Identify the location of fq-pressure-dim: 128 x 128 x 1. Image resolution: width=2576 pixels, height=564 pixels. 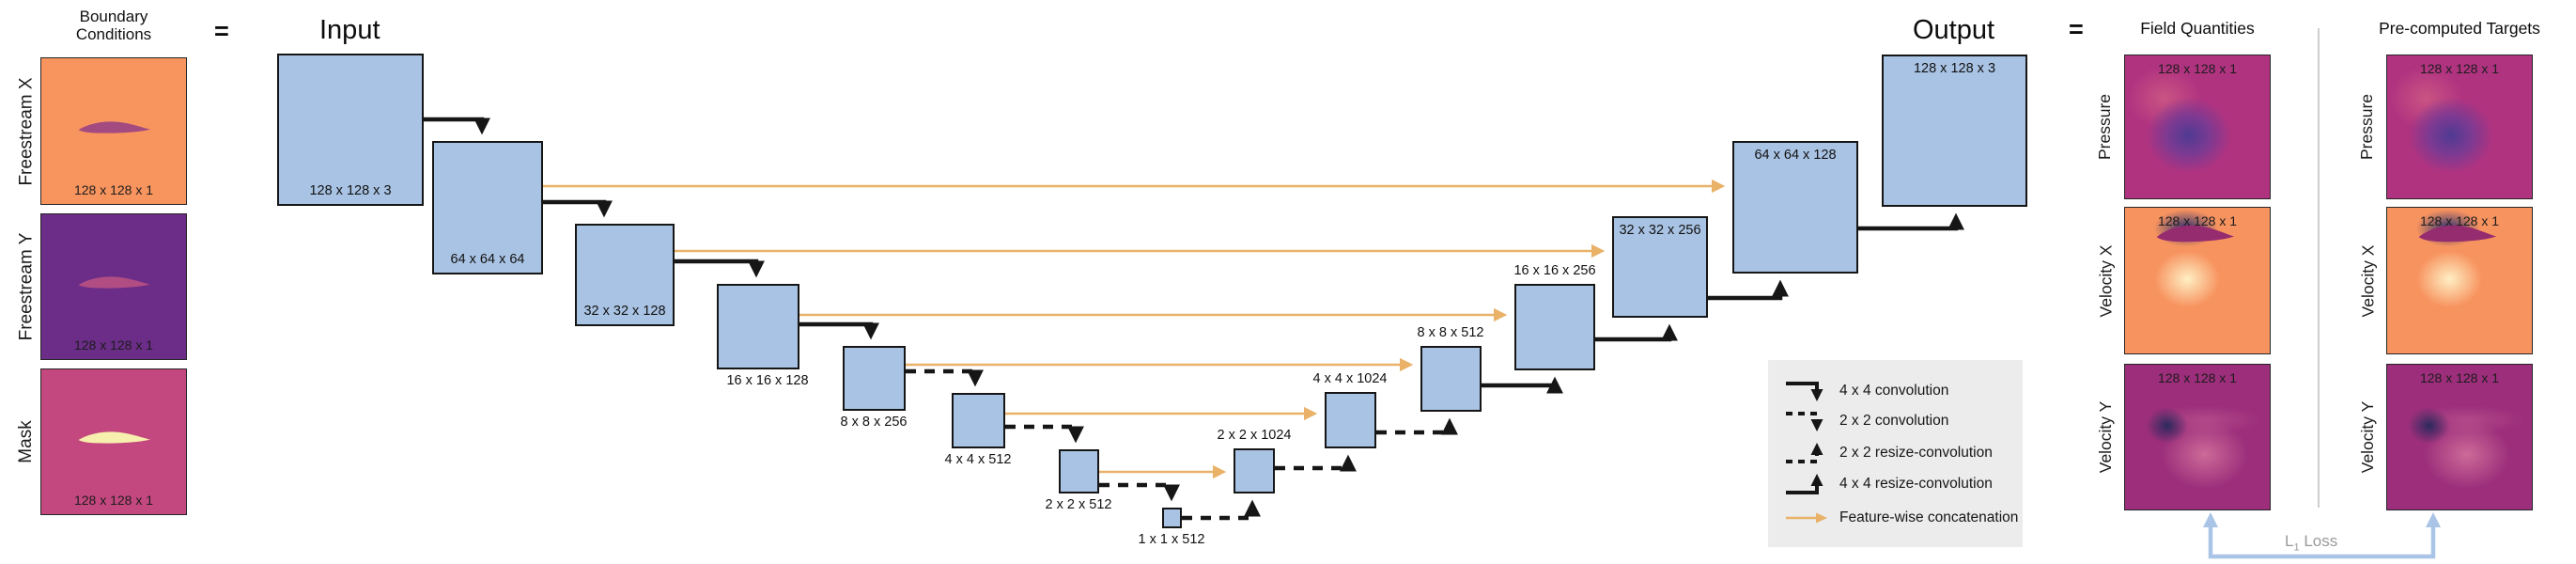
(2197, 68).